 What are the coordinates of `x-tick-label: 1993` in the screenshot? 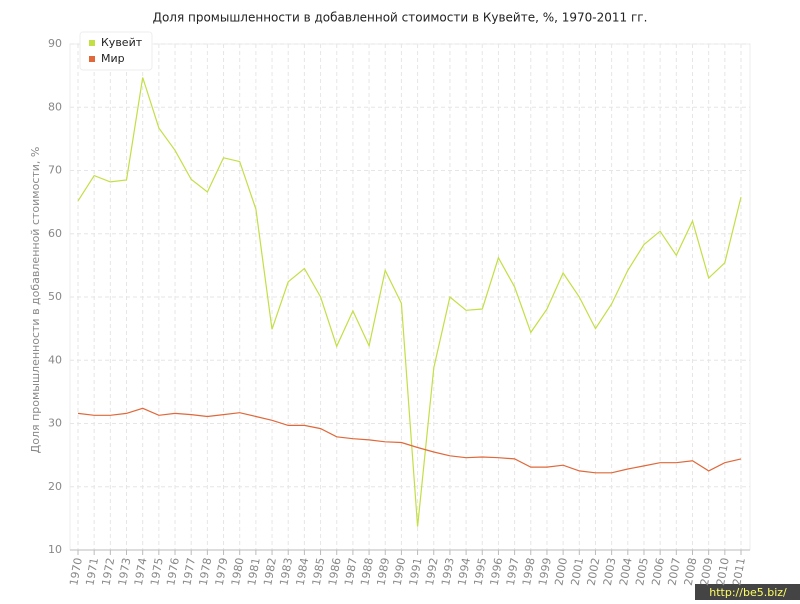 It's located at (448, 572).